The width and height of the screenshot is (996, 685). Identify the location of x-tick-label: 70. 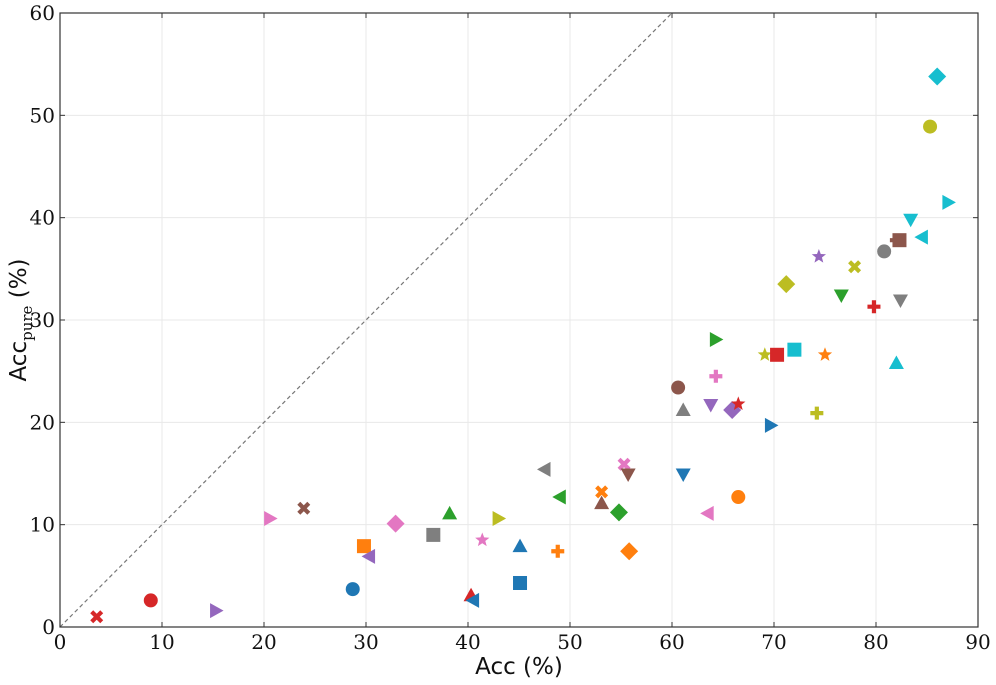
(773, 642).